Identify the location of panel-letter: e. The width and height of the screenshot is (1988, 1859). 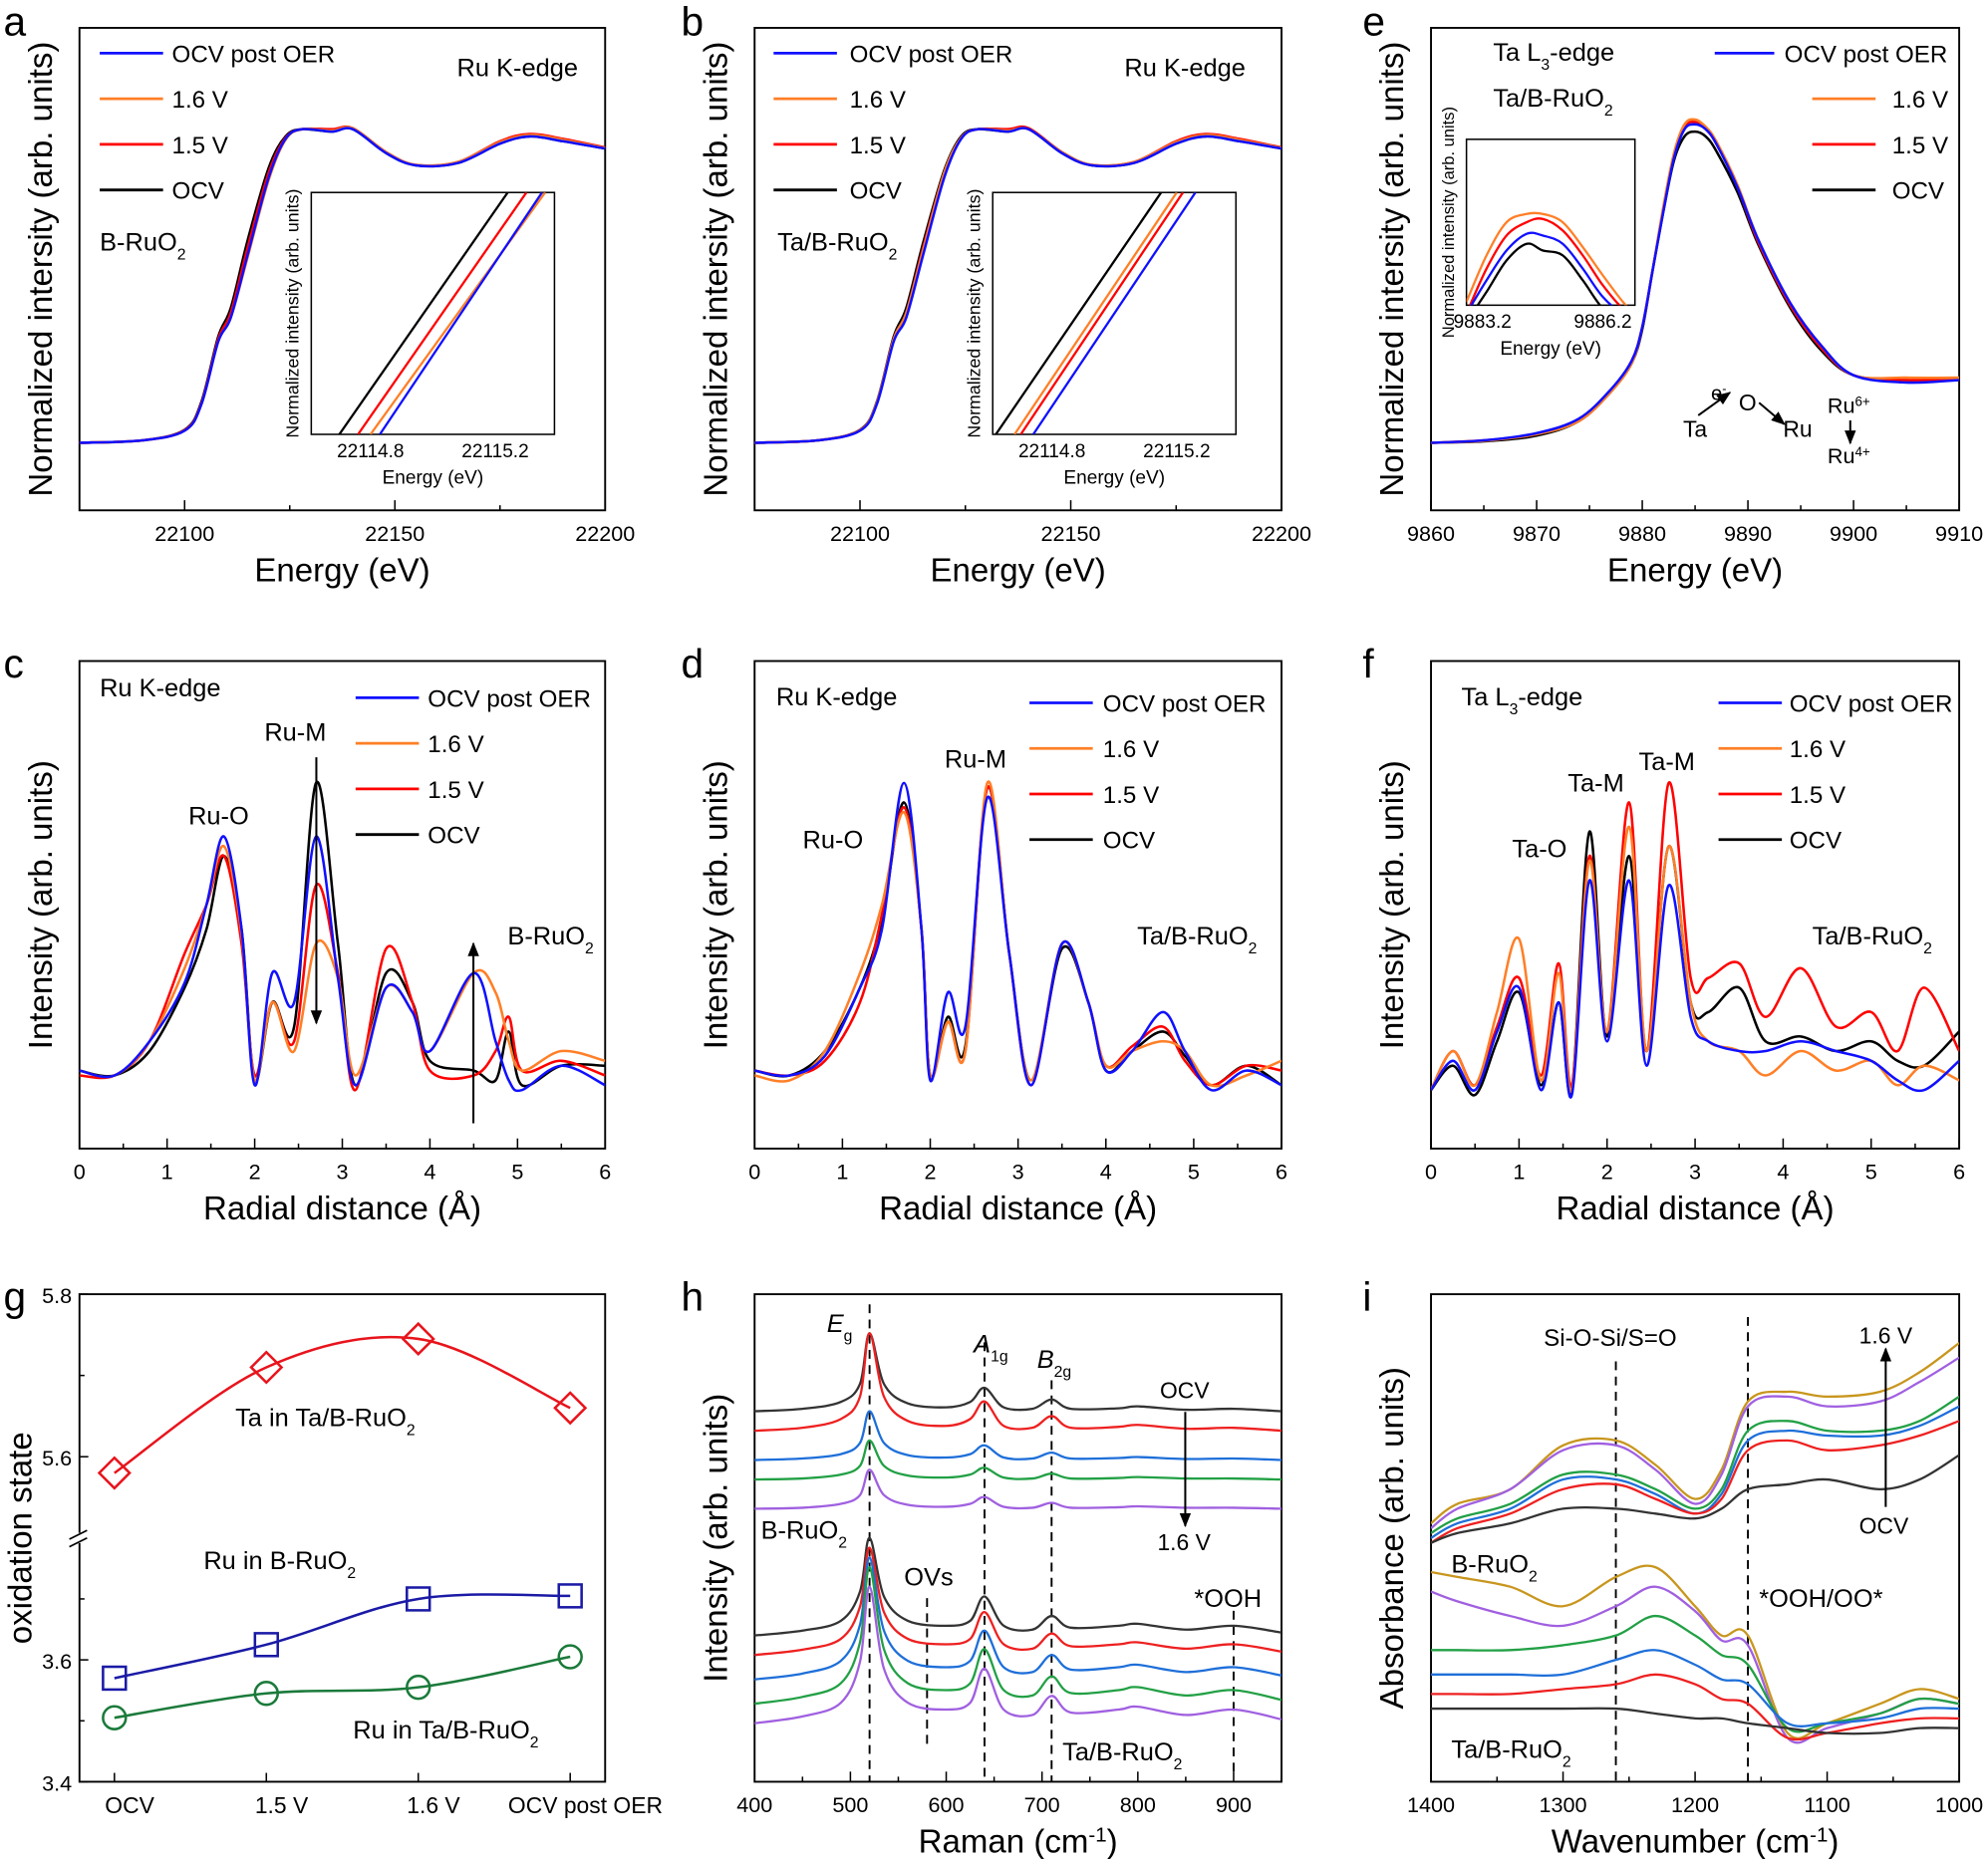
(1374, 22).